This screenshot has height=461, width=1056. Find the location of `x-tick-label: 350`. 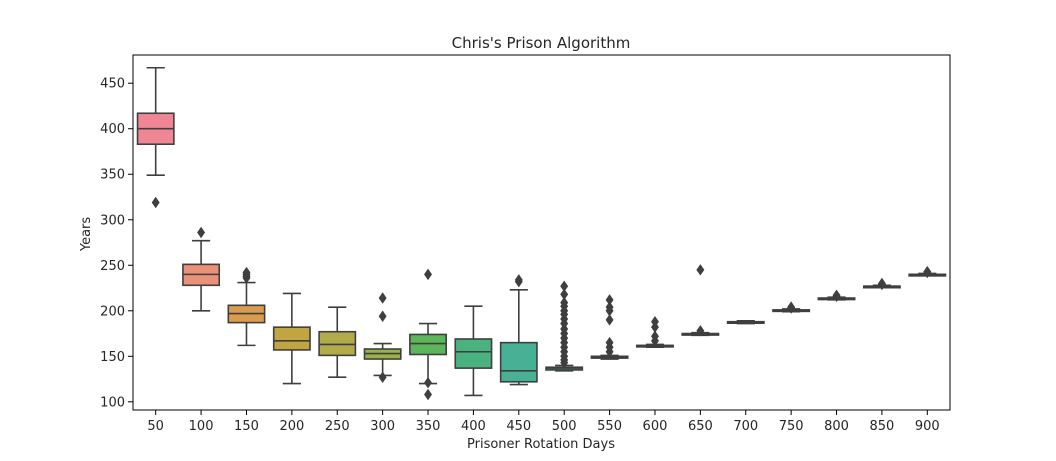

x-tick-label: 350 is located at coordinates (428, 426).